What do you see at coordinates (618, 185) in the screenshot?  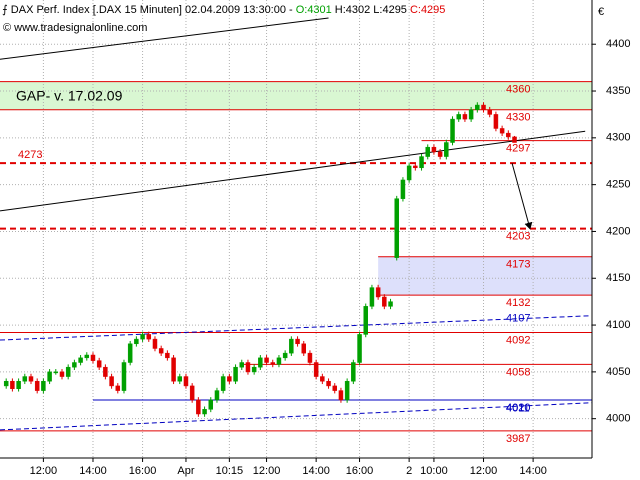 I see `y-tick-label: 4250` at bounding box center [618, 185].